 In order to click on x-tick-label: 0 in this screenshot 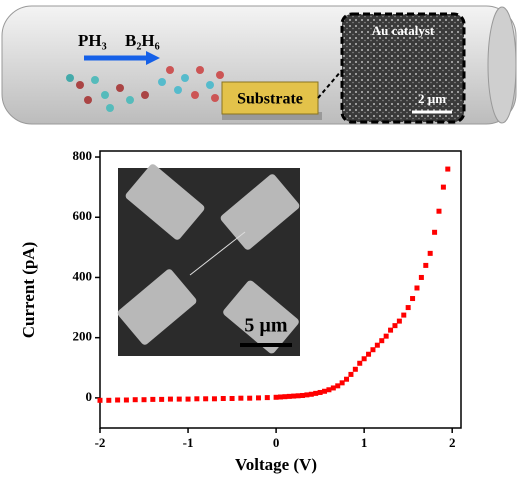, I will do `click(276, 442)`.